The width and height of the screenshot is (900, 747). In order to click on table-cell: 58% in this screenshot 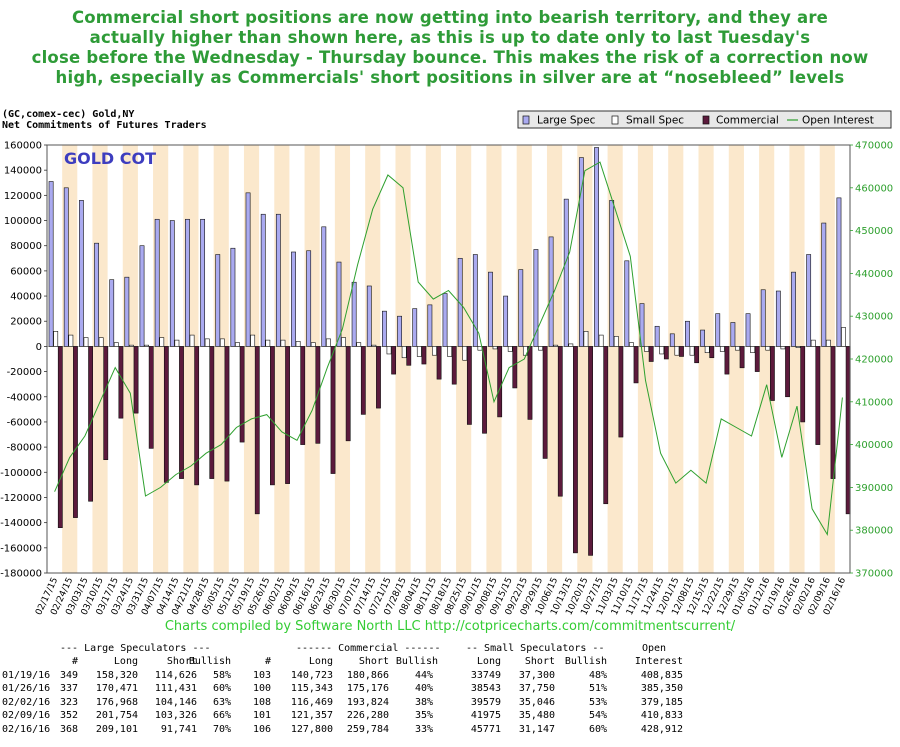, I will do `click(221, 675)`.